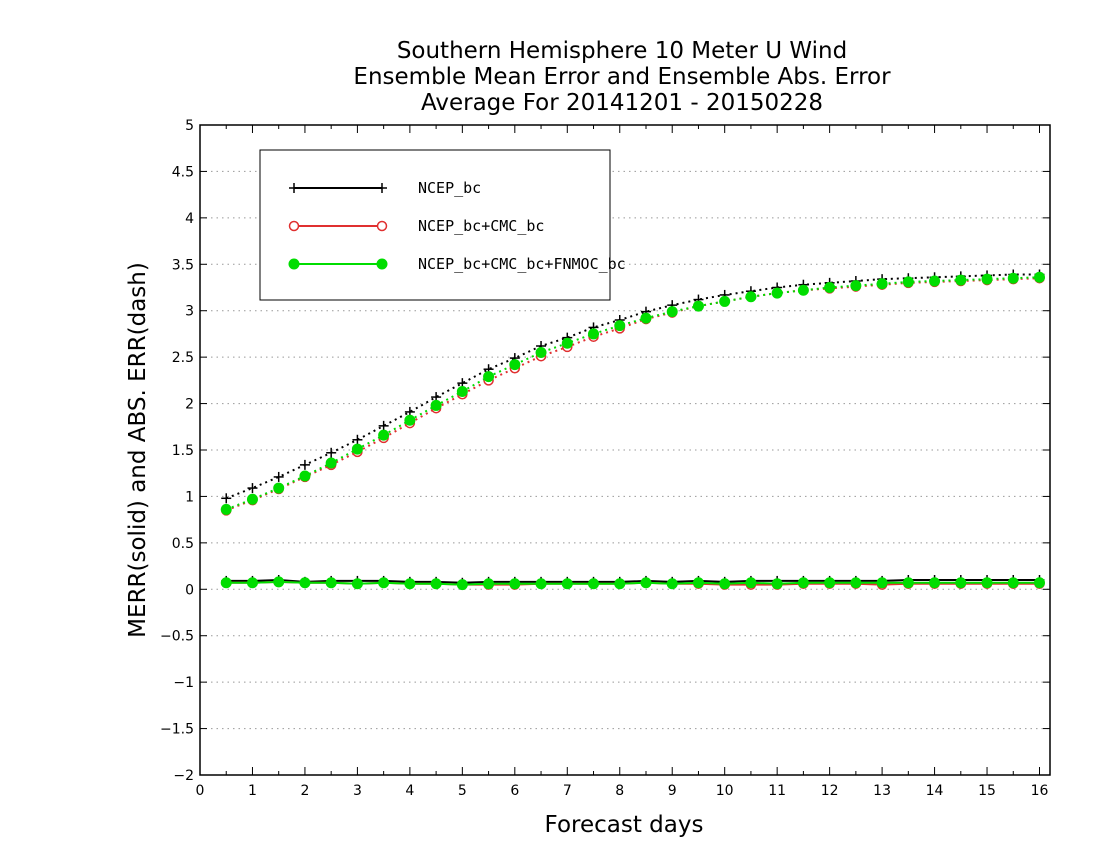 The width and height of the screenshot is (1100, 850). What do you see at coordinates (882, 791) in the screenshot?
I see `x-tick-label: 13` at bounding box center [882, 791].